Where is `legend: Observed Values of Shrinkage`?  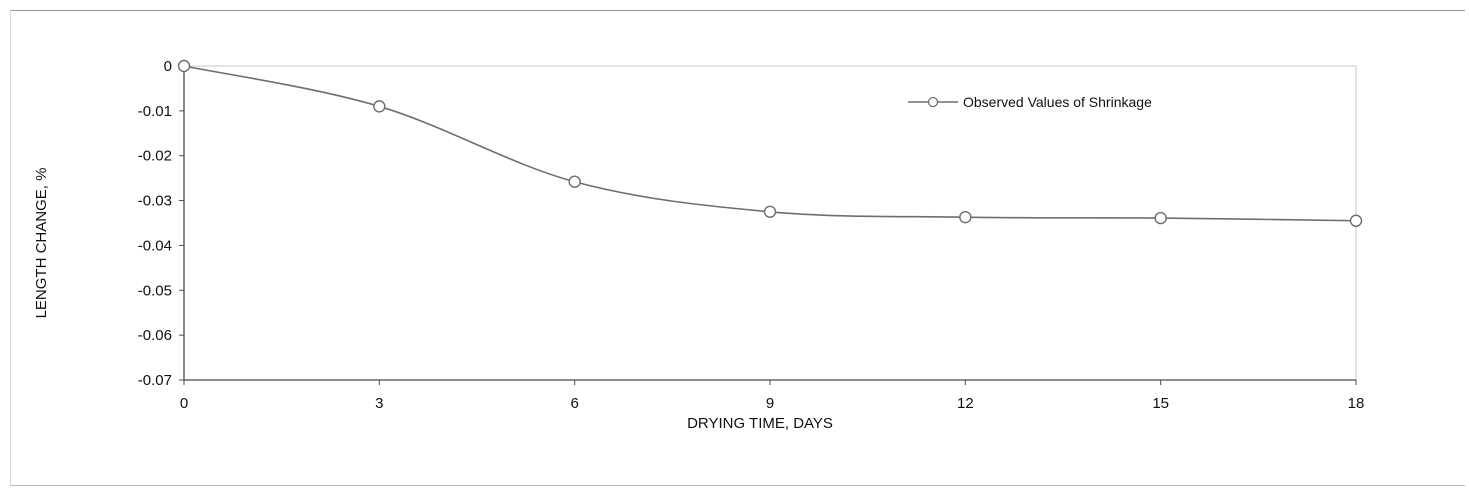
legend: Observed Values of Shrinkage is located at coordinates (1030, 102).